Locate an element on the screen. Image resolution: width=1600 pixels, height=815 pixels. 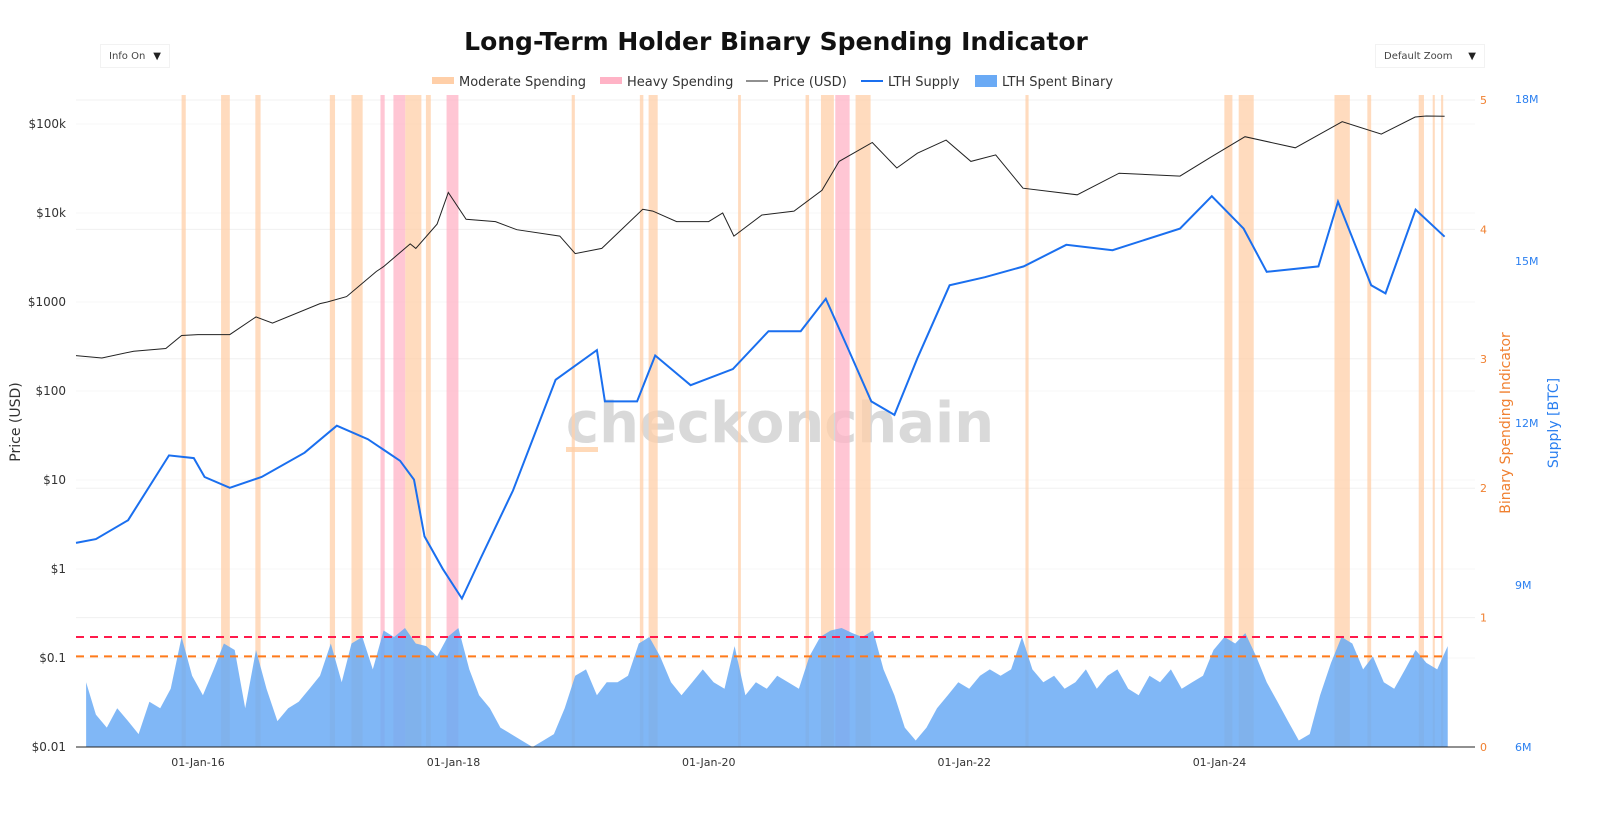
info-dropdown: Info On ▼ is located at coordinates (135, 56).